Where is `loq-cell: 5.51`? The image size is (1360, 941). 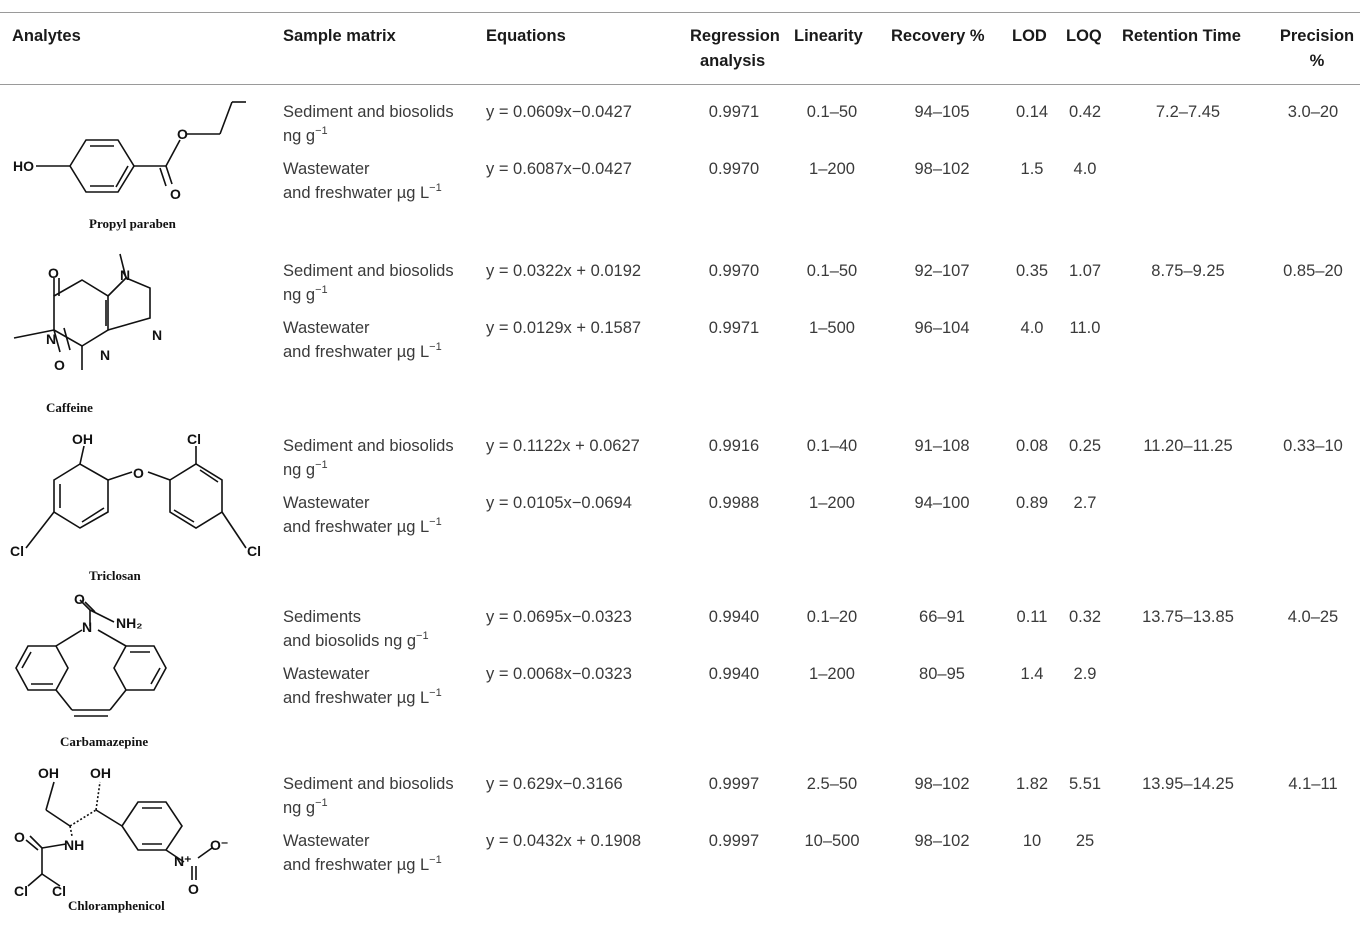 loq-cell: 5.51 is located at coordinates (1085, 784).